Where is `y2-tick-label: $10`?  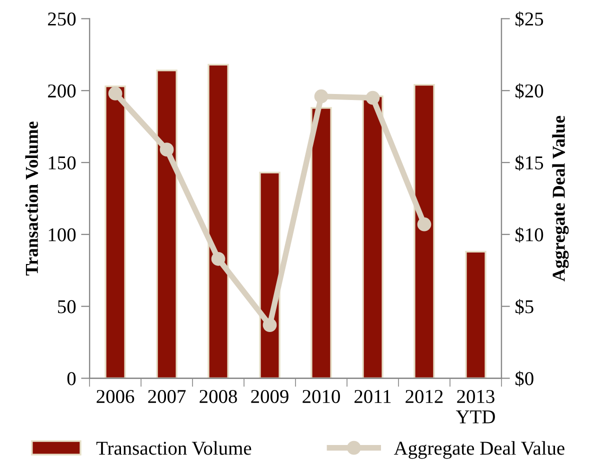
y2-tick-label: $10 is located at coordinates (530, 235).